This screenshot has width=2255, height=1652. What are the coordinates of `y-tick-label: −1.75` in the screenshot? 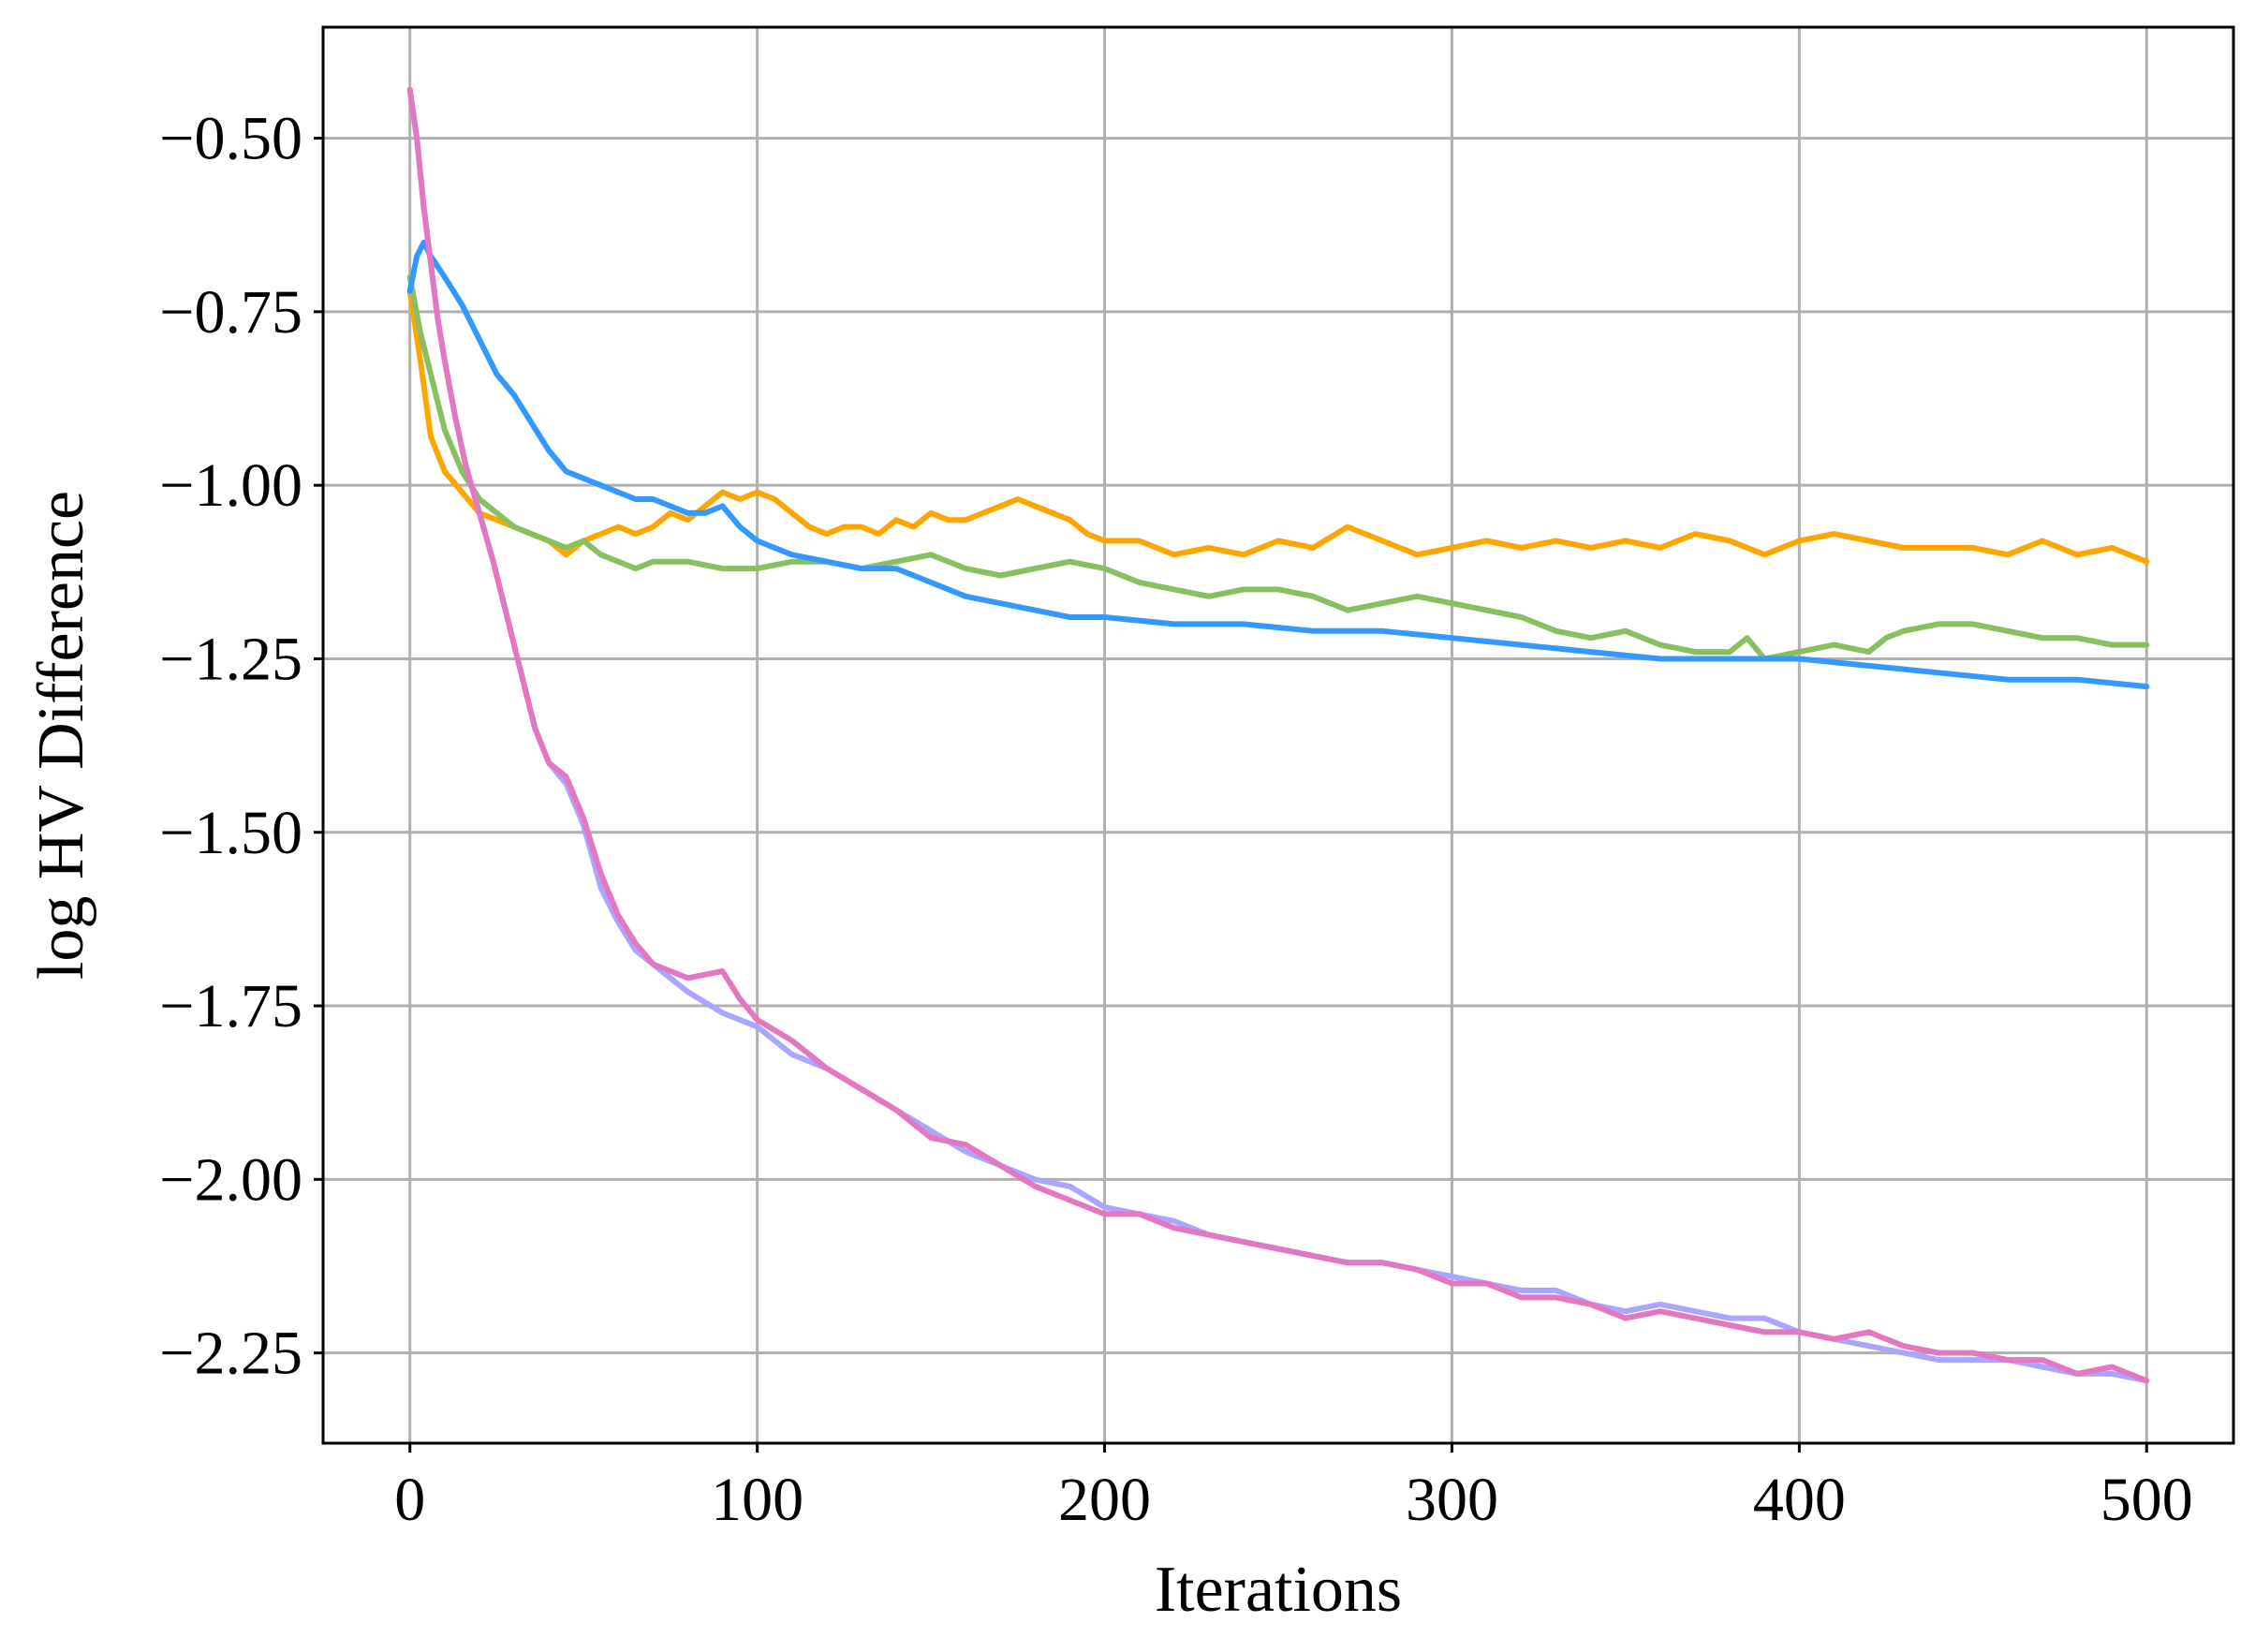 It's located at (231, 1006).